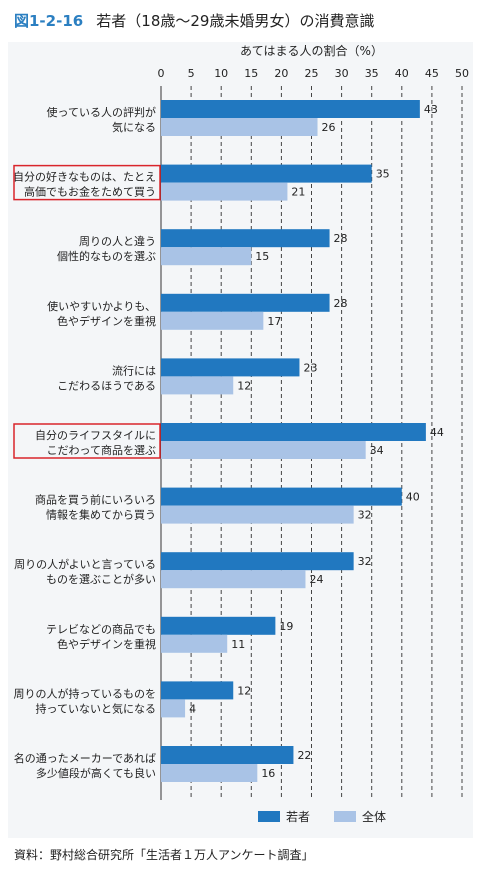 This screenshot has height=874, width=481. Describe the element at coordinates (235, 21) in the screenshot. I see `figure-title: 若者（18歳～29歳未婚男女）の消費意識` at that location.